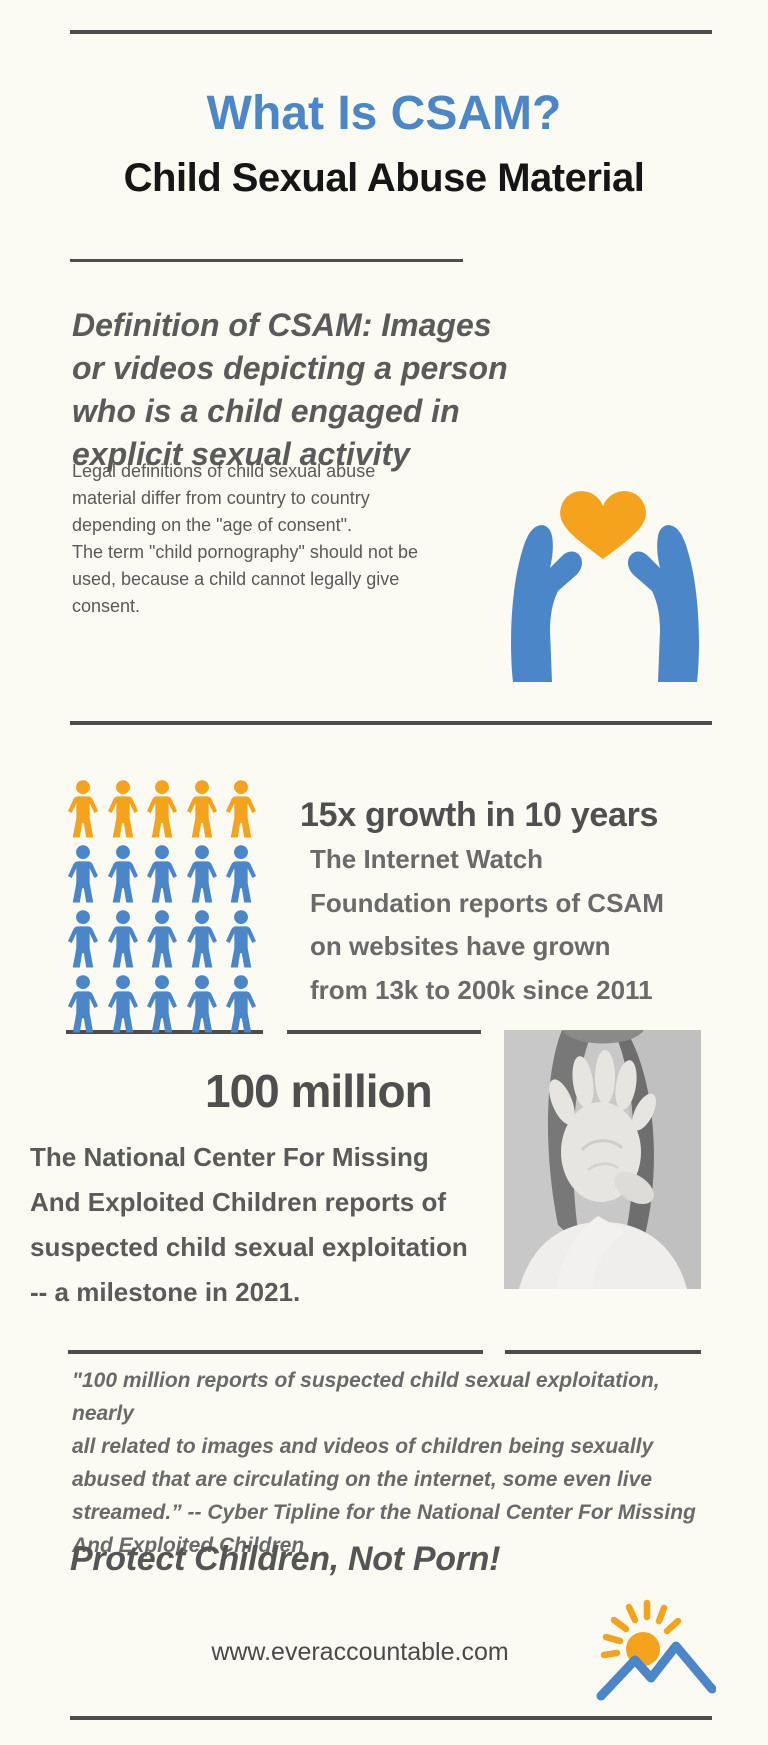  I want to click on quote-divider-right-rule, so click(603, 1352).